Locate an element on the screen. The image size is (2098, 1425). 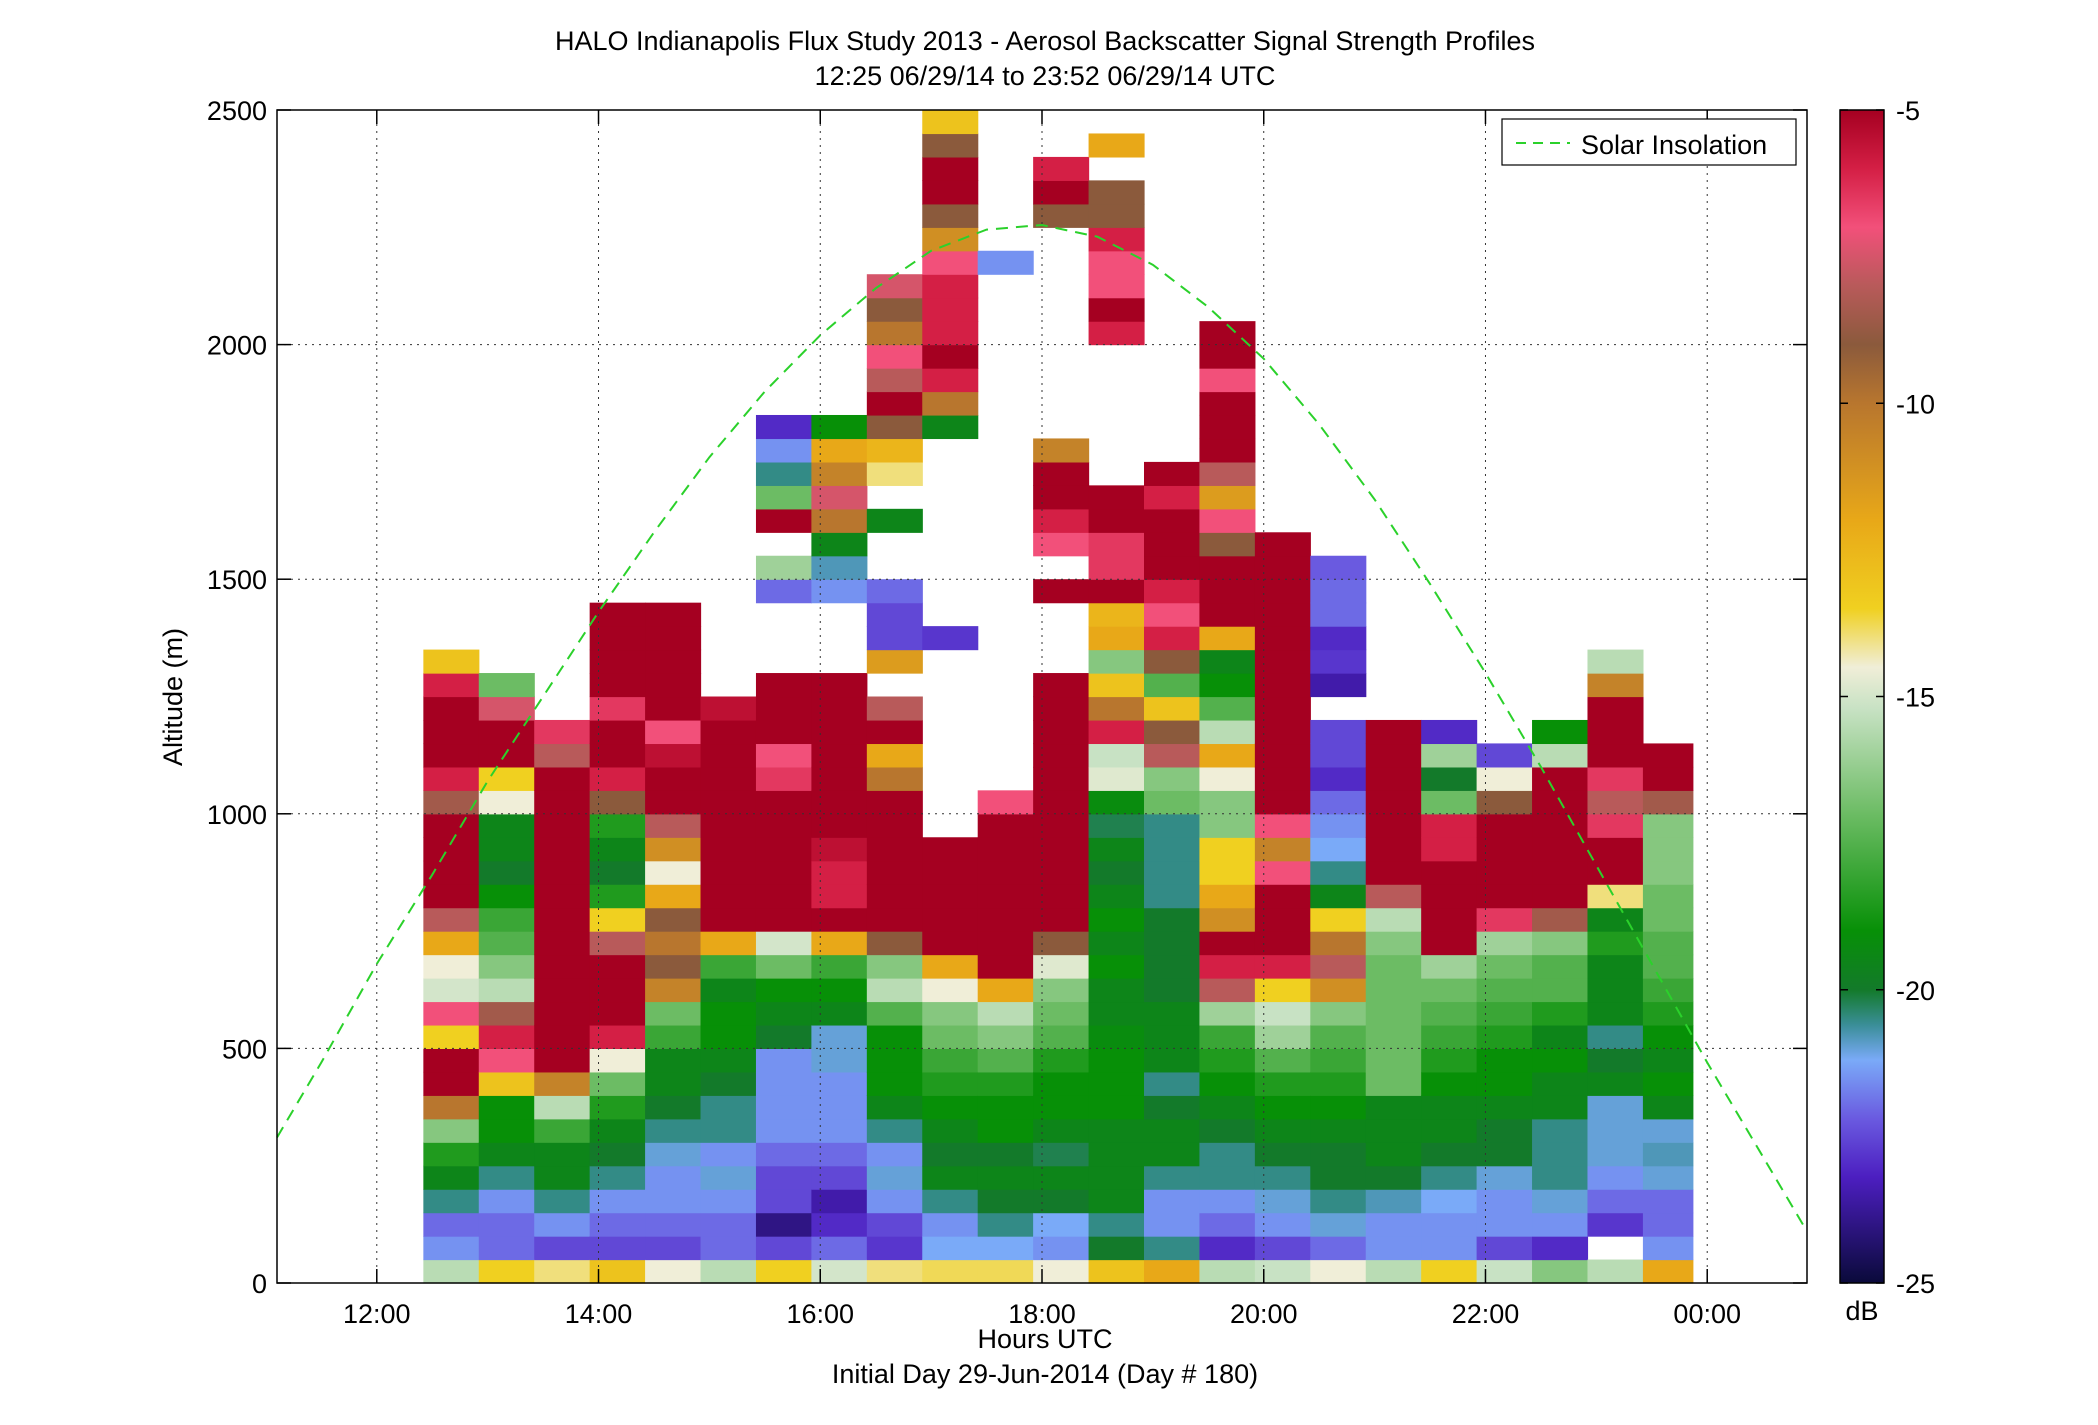
x-tick-label: 12:00 is located at coordinates (377, 1314).